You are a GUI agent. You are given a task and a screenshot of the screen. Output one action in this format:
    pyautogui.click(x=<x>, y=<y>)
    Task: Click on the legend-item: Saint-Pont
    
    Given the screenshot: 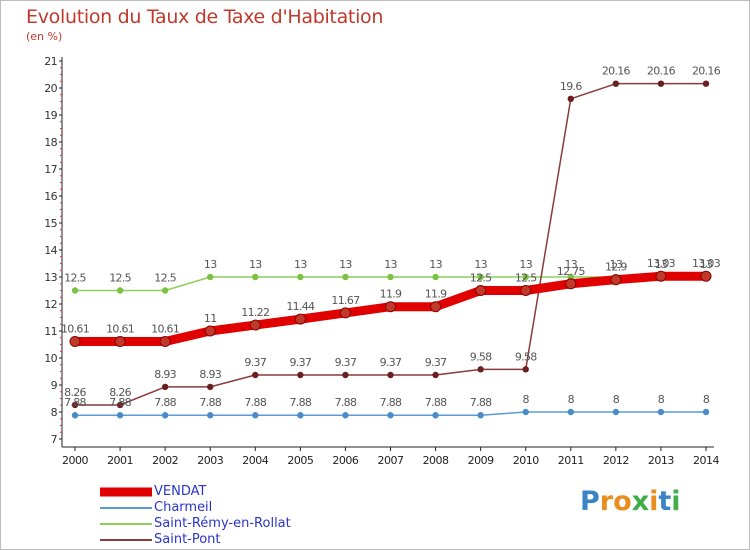 What is the action you would take?
    pyautogui.click(x=230, y=540)
    